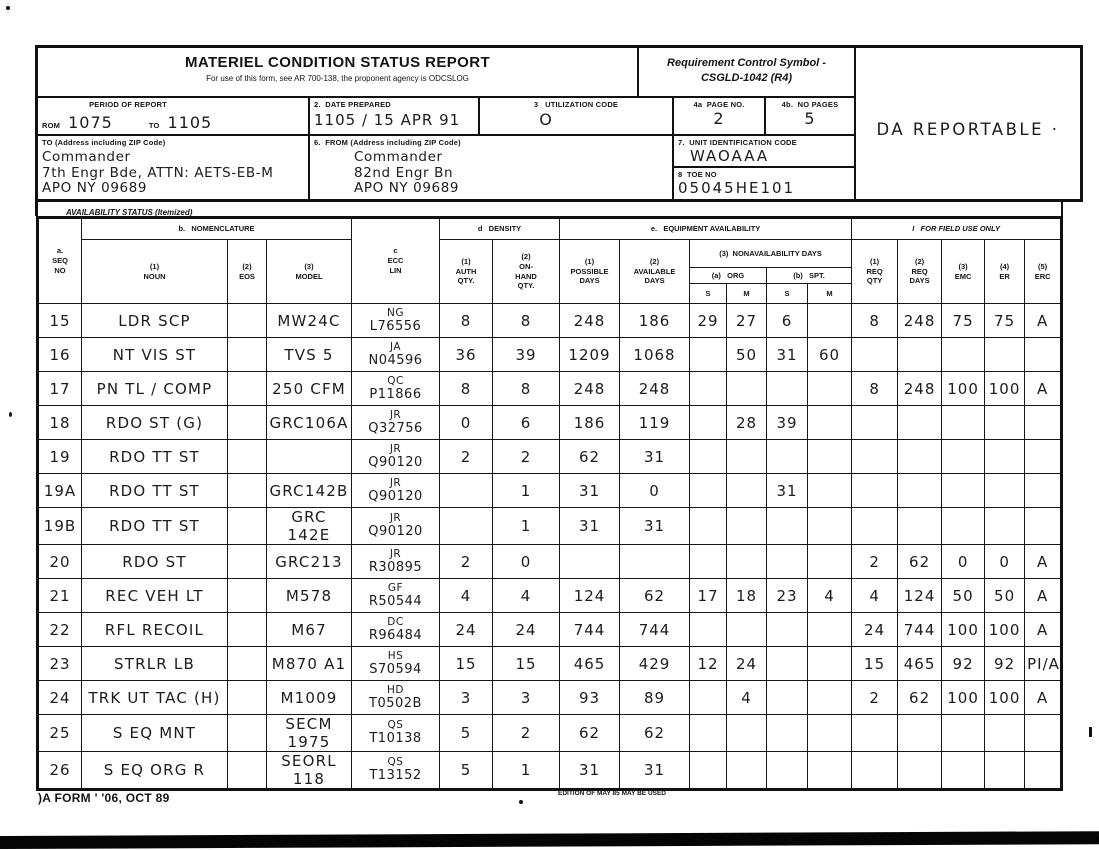 This screenshot has width=1099, height=850. Describe the element at coordinates (309, 595) in the screenshot. I see `cell-model: M578` at that location.